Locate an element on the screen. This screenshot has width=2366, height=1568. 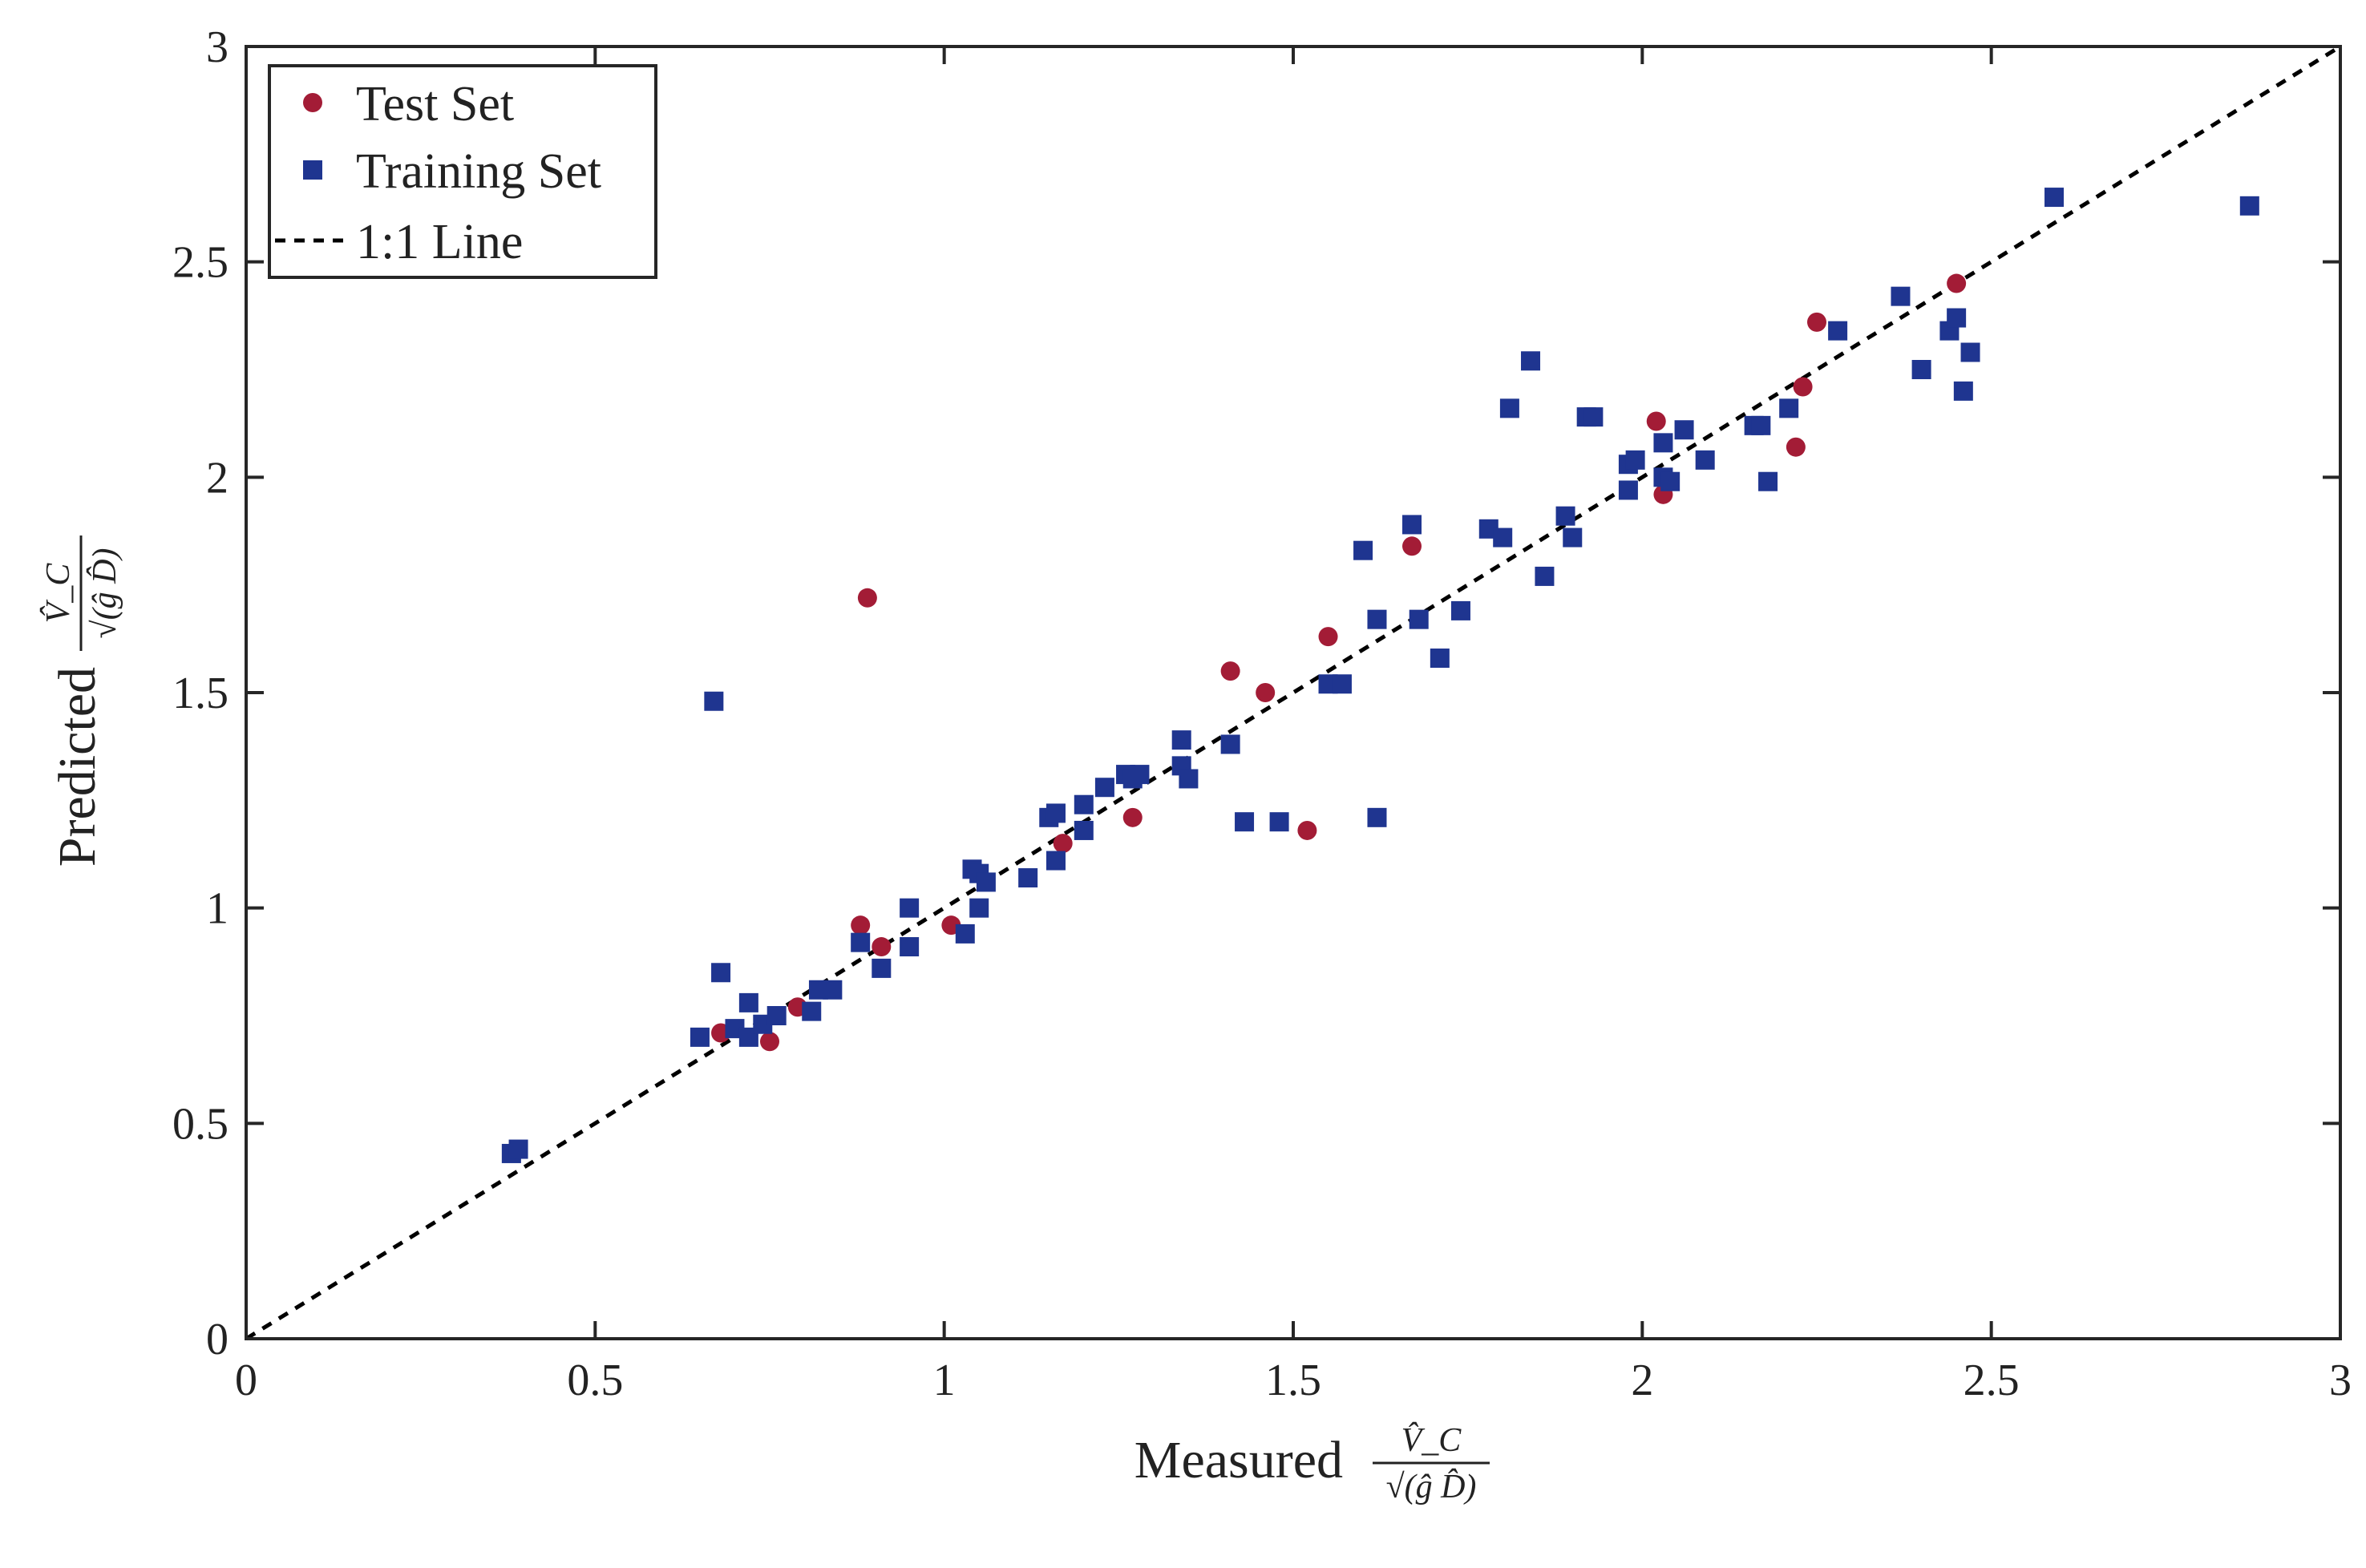
x-tick-label: 0.5 is located at coordinates (595, 1380).